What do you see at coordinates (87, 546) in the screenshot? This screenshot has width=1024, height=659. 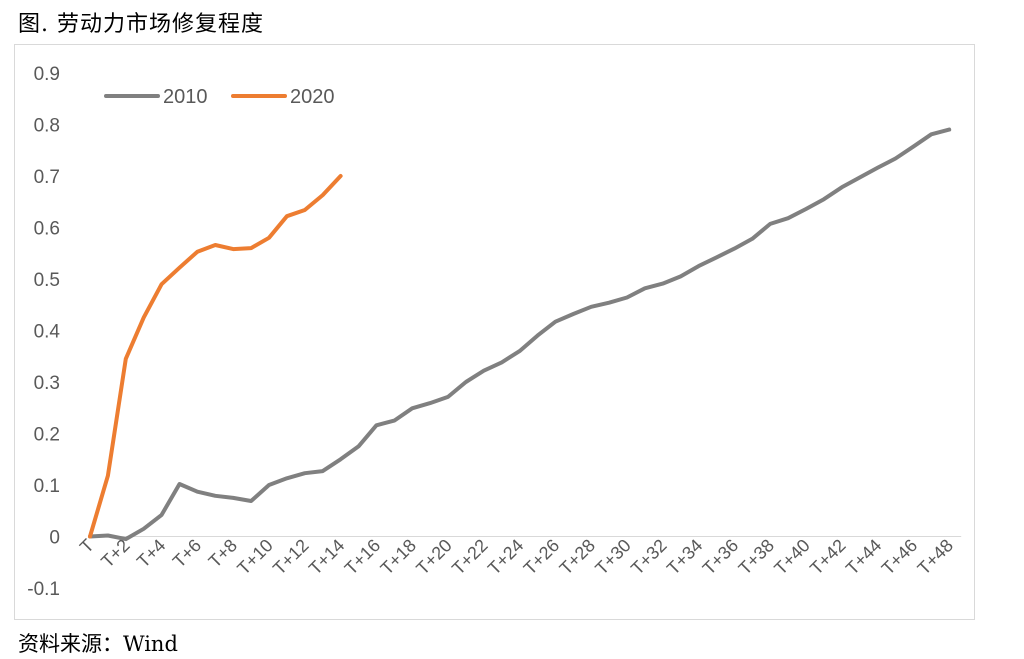 I see `x-tick-label: T` at bounding box center [87, 546].